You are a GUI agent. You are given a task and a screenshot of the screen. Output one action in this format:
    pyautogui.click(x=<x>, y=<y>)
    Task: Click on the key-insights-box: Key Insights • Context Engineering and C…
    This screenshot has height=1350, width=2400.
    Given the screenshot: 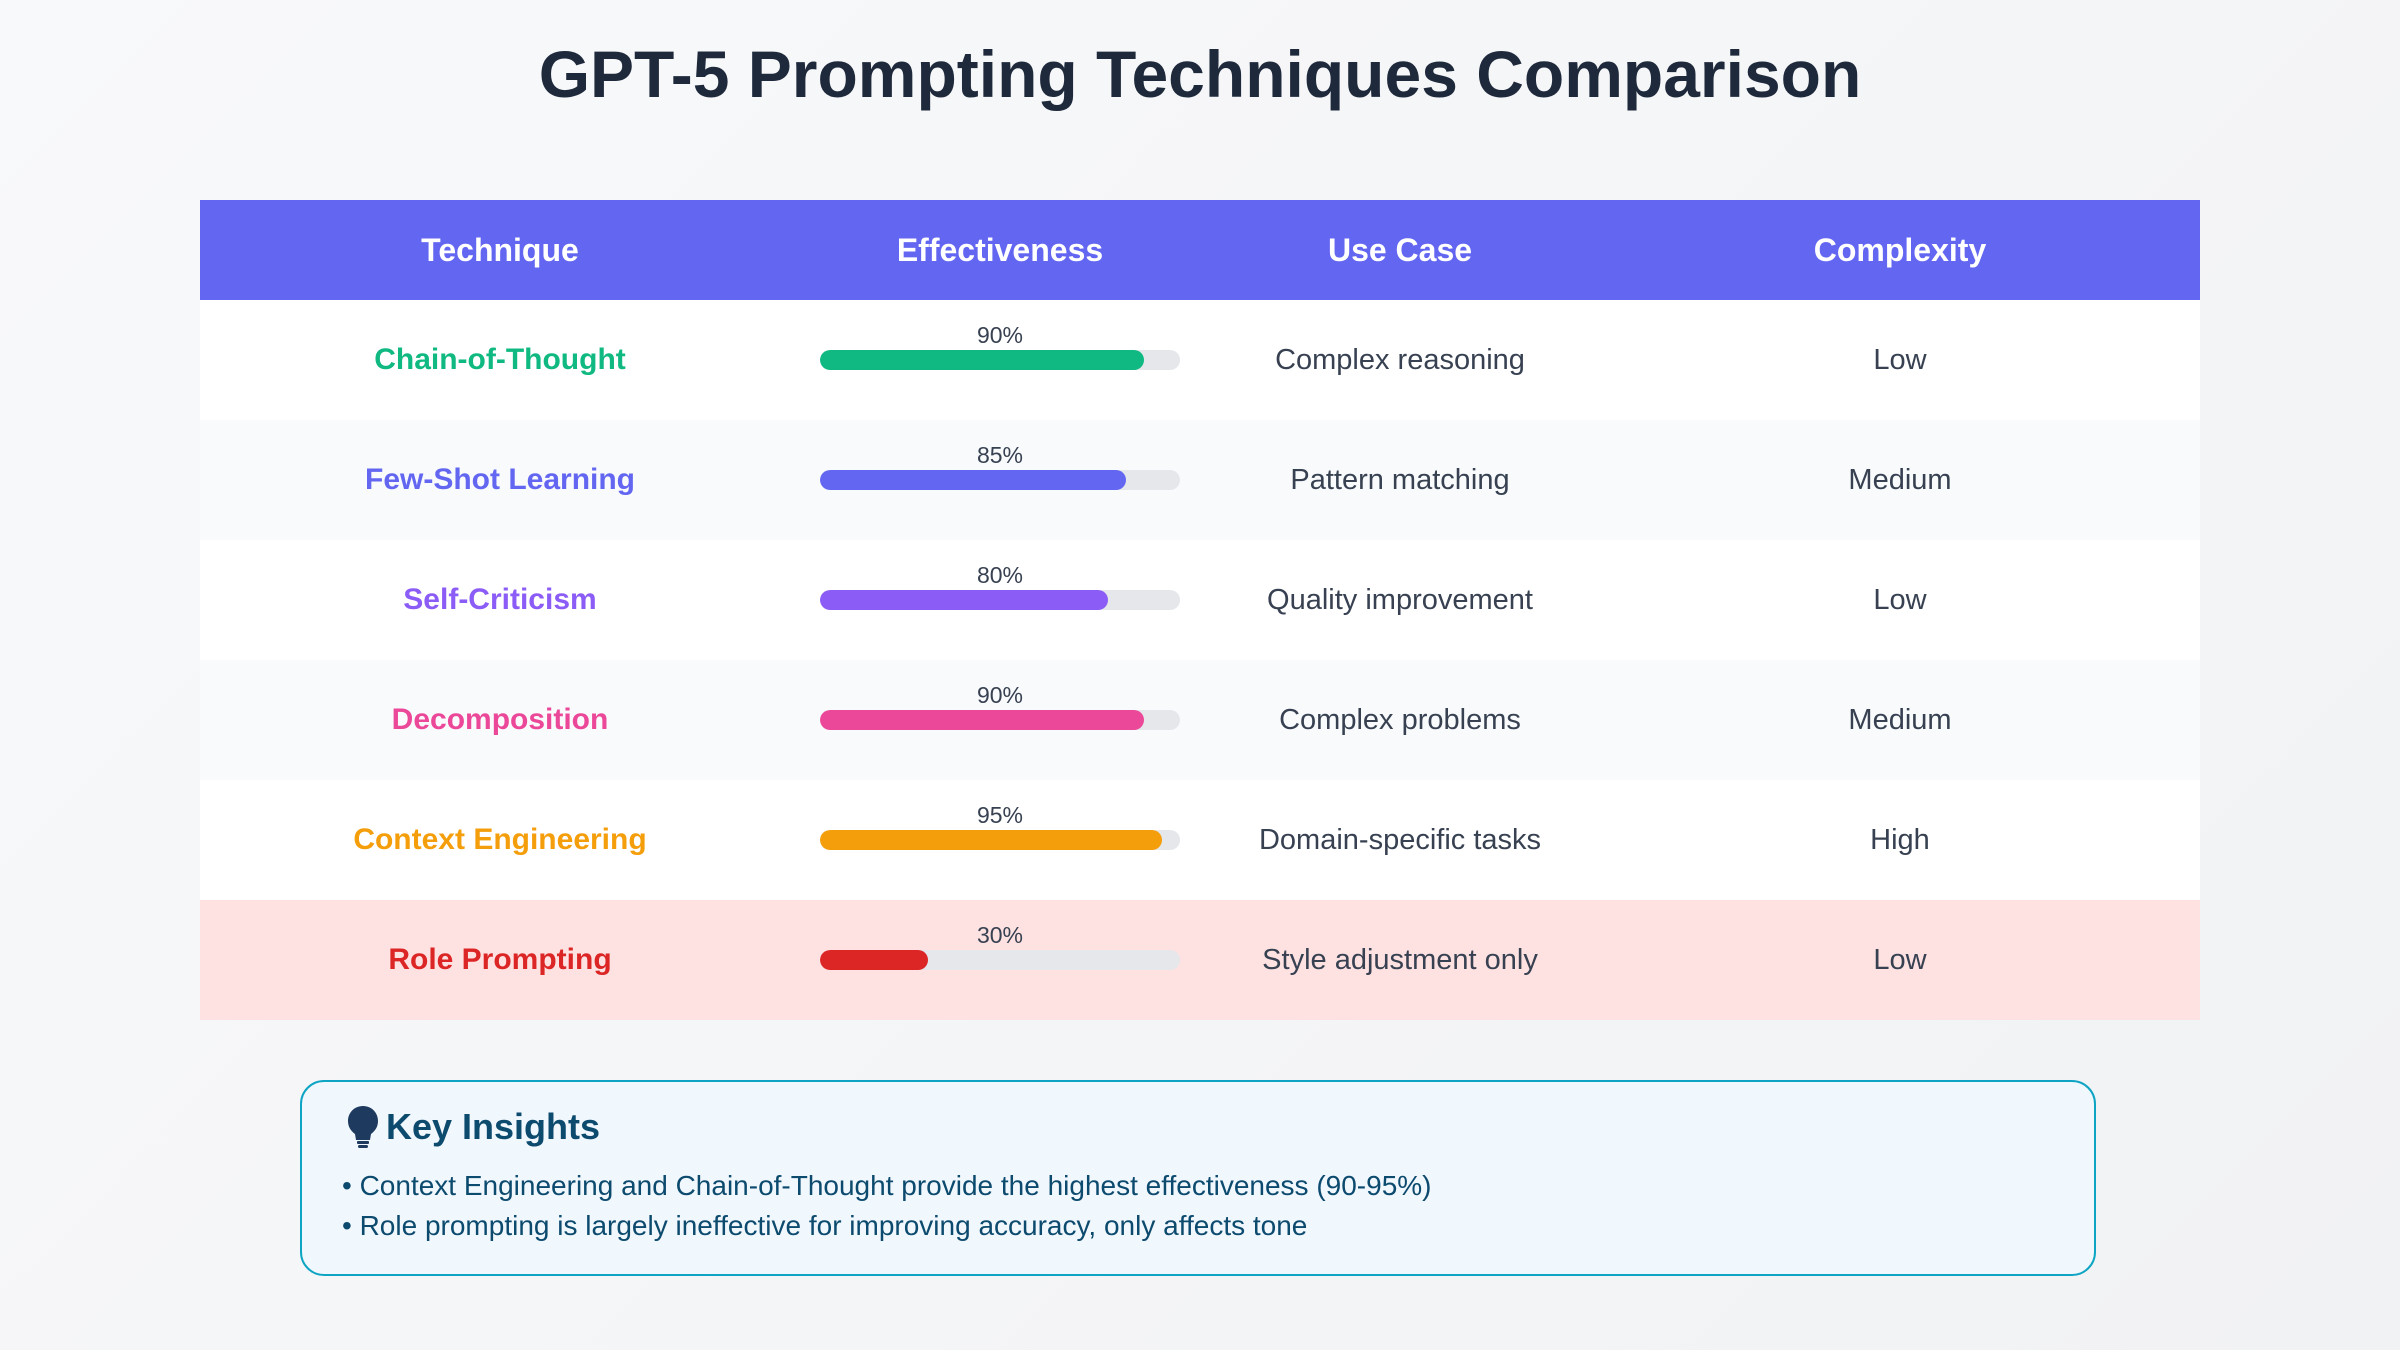 What is the action you would take?
    pyautogui.click(x=1198, y=1178)
    